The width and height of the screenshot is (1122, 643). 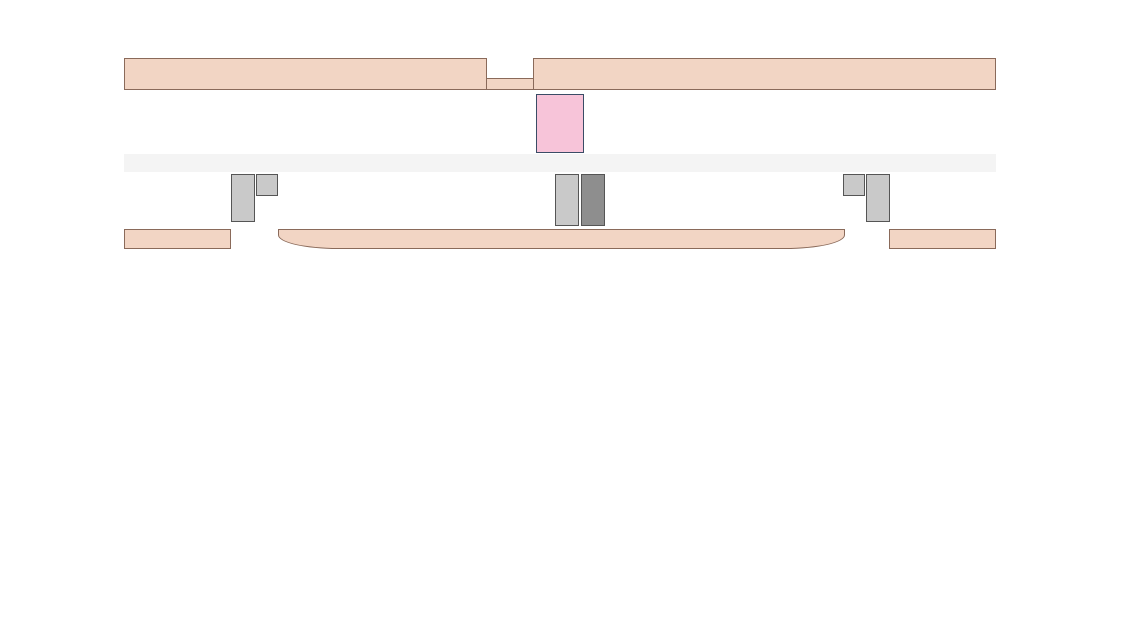 What do you see at coordinates (593, 200) in the screenshot?
I see `core-center-restroom` at bounding box center [593, 200].